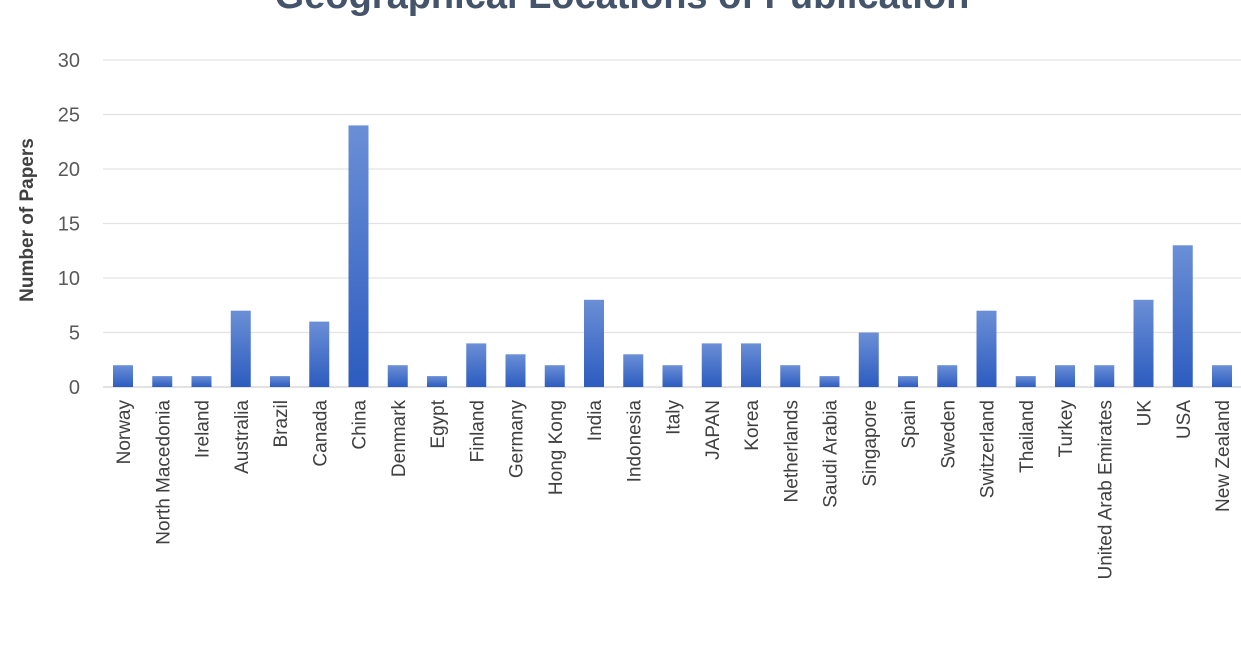  Describe the element at coordinates (69, 116) in the screenshot. I see `y-tick-label: 25` at that location.